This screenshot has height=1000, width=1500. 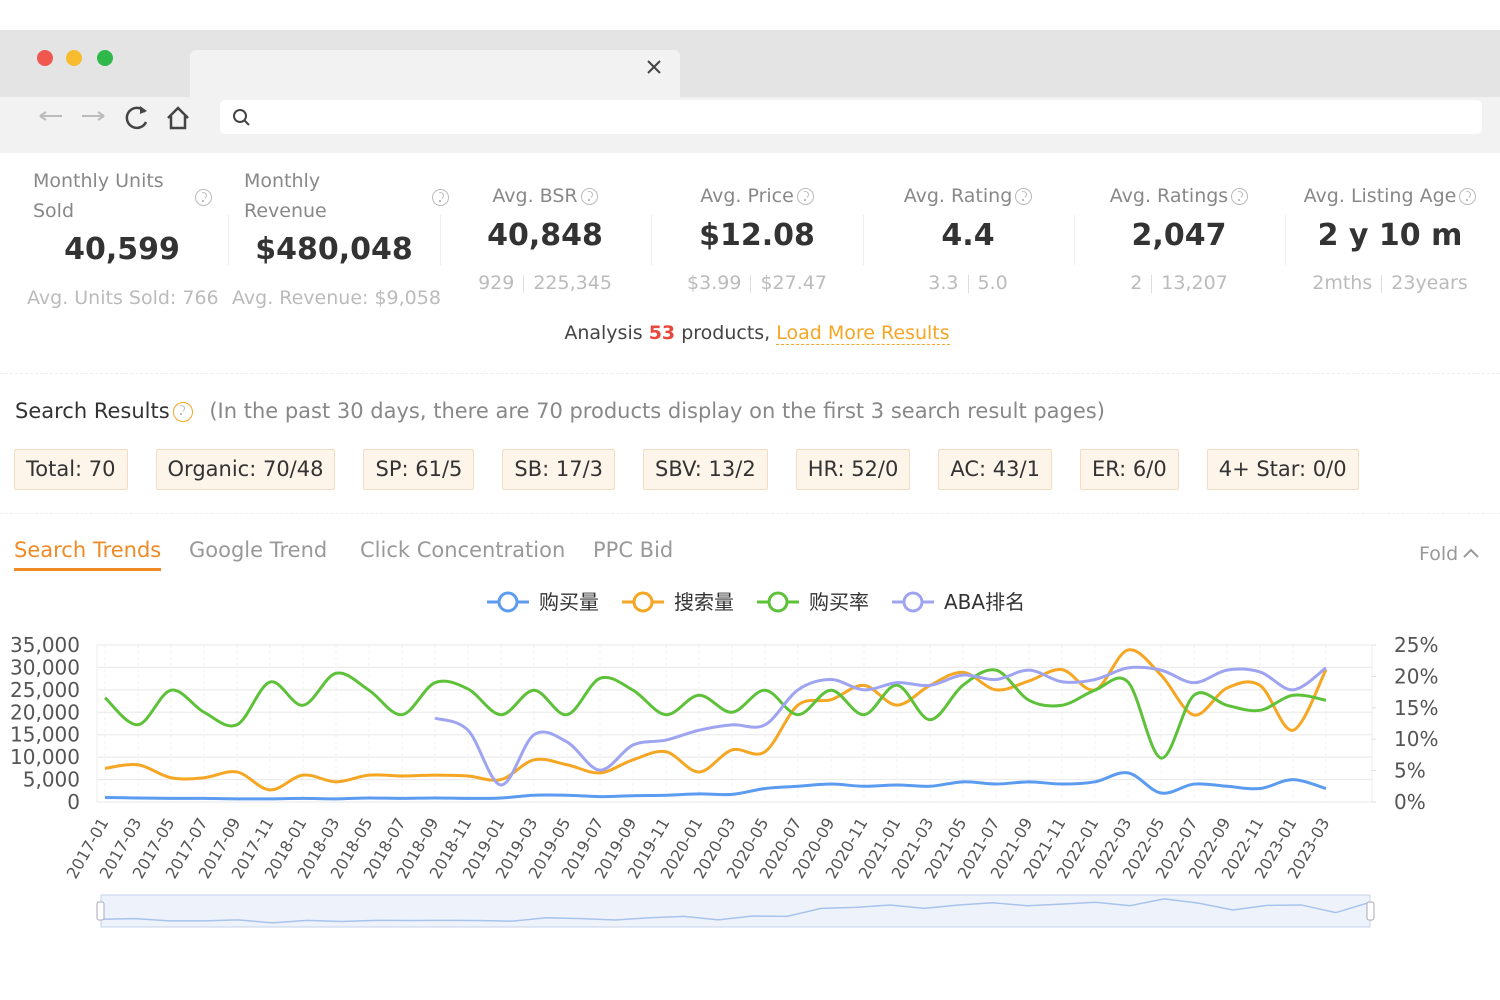 What do you see at coordinates (1416, 739) in the screenshot?
I see `y2-tick-label: 10%` at bounding box center [1416, 739].